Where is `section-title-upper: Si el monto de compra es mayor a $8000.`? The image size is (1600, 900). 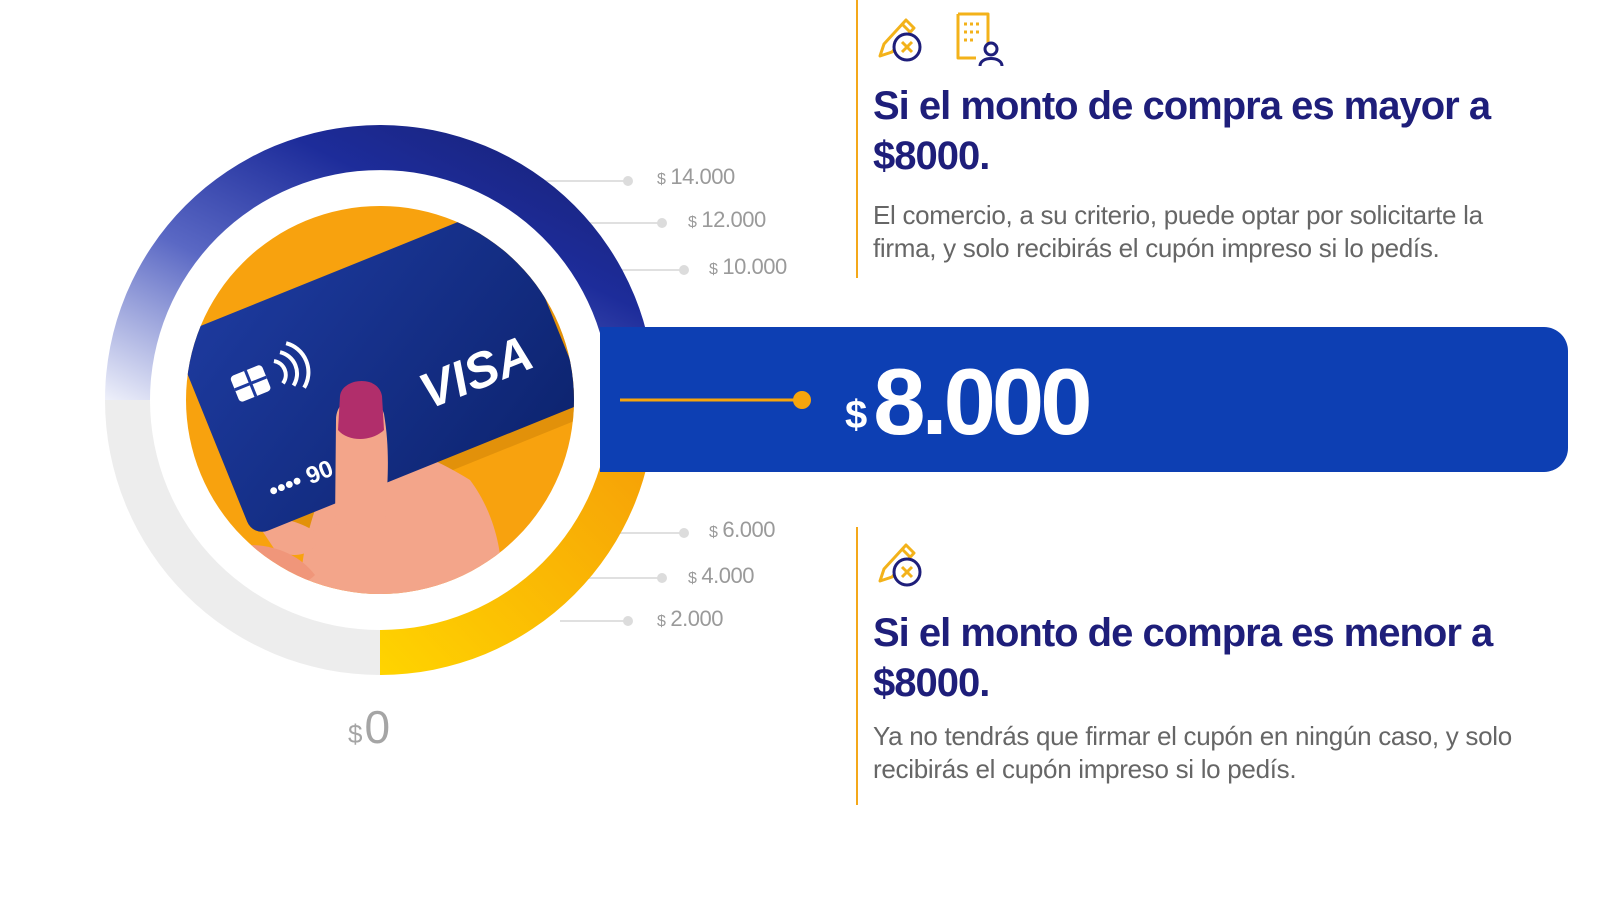 section-title-upper: Si el monto de compra es mayor a $8000. is located at coordinates (1182, 131).